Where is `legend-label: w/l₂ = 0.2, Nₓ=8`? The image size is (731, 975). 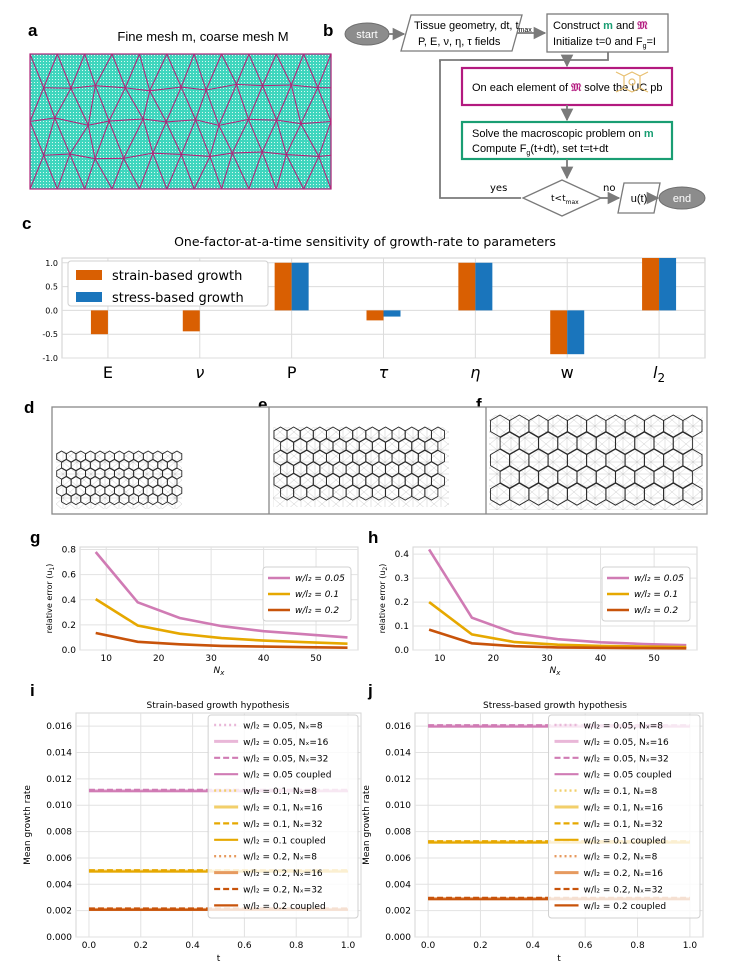 legend-label: w/l₂ = 0.2, Nₓ=8 is located at coordinates (280, 858).